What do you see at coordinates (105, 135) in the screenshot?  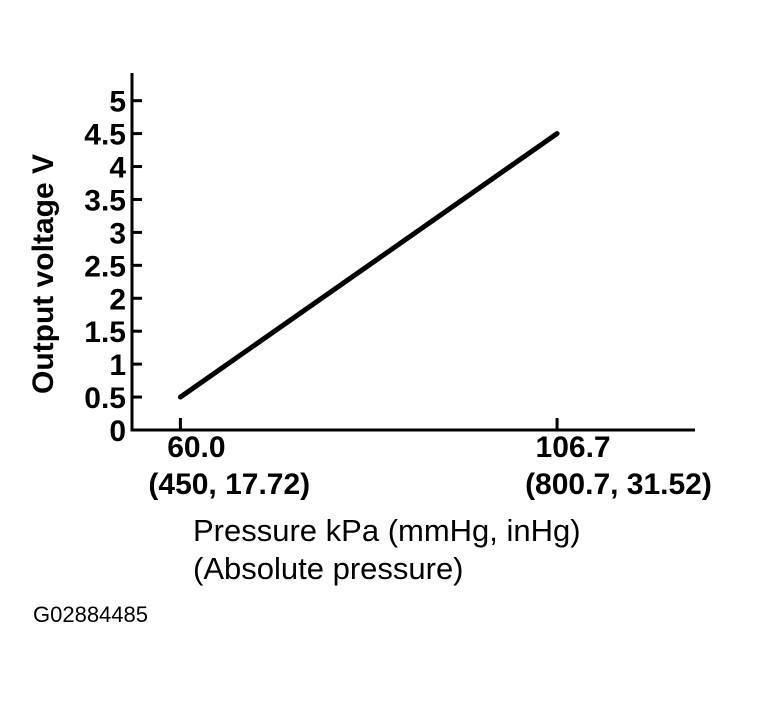 I see `y-tick-label: 4.5` at bounding box center [105, 135].